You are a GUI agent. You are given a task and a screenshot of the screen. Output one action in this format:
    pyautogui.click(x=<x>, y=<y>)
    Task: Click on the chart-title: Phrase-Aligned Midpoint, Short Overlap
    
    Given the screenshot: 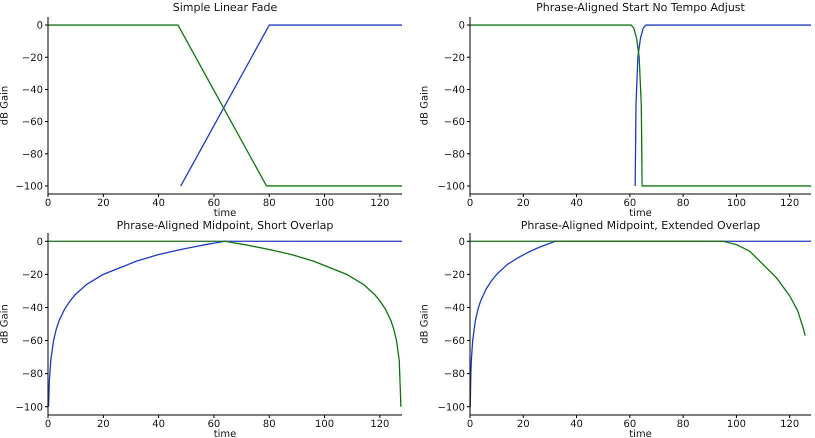 What is the action you would take?
    pyautogui.click(x=225, y=225)
    